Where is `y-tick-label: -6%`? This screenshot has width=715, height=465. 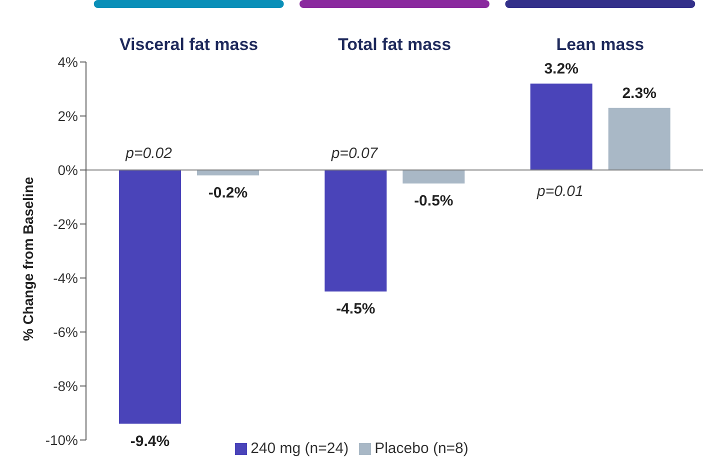
y-tick-label: -6% is located at coordinates (65, 332).